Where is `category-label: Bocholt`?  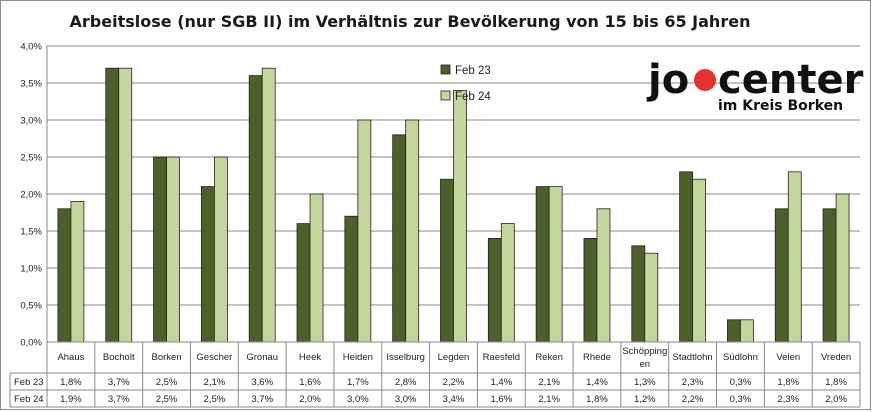 category-label: Bocholt is located at coordinates (119, 357).